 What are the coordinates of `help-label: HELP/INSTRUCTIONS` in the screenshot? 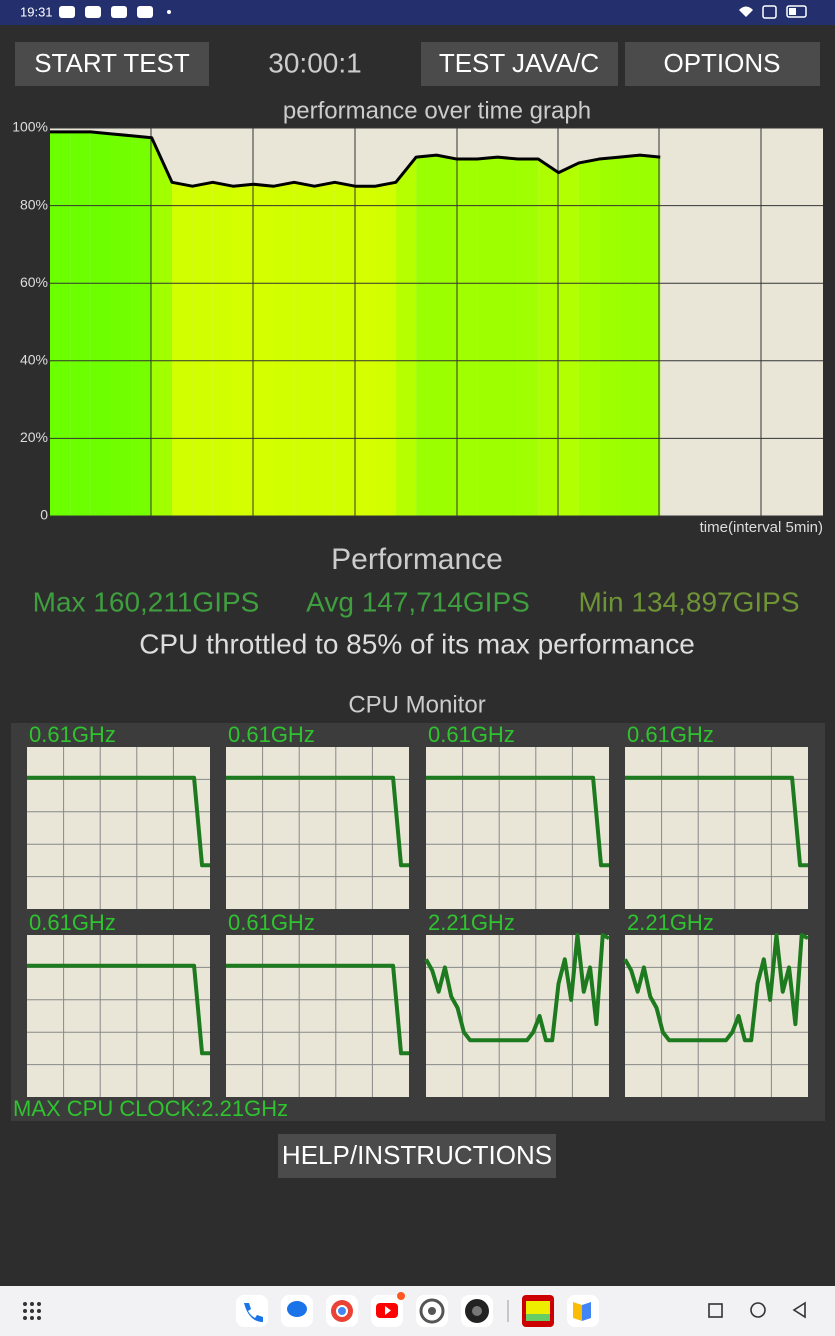 It's located at (417, 1155).